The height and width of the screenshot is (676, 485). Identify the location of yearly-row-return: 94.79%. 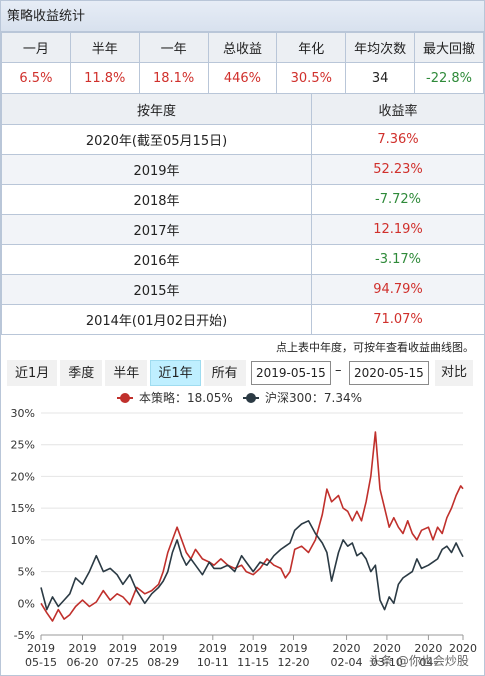
(398, 289).